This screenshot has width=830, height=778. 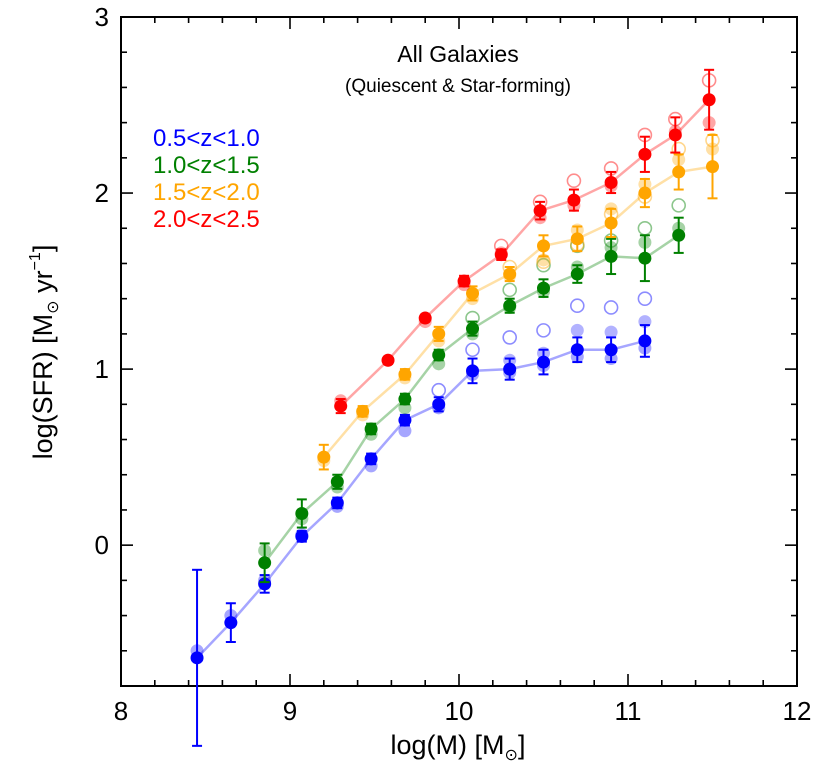 What do you see at coordinates (458, 86) in the screenshot?
I see `chart-subtitle: (Quiescent & Star-forming)` at bounding box center [458, 86].